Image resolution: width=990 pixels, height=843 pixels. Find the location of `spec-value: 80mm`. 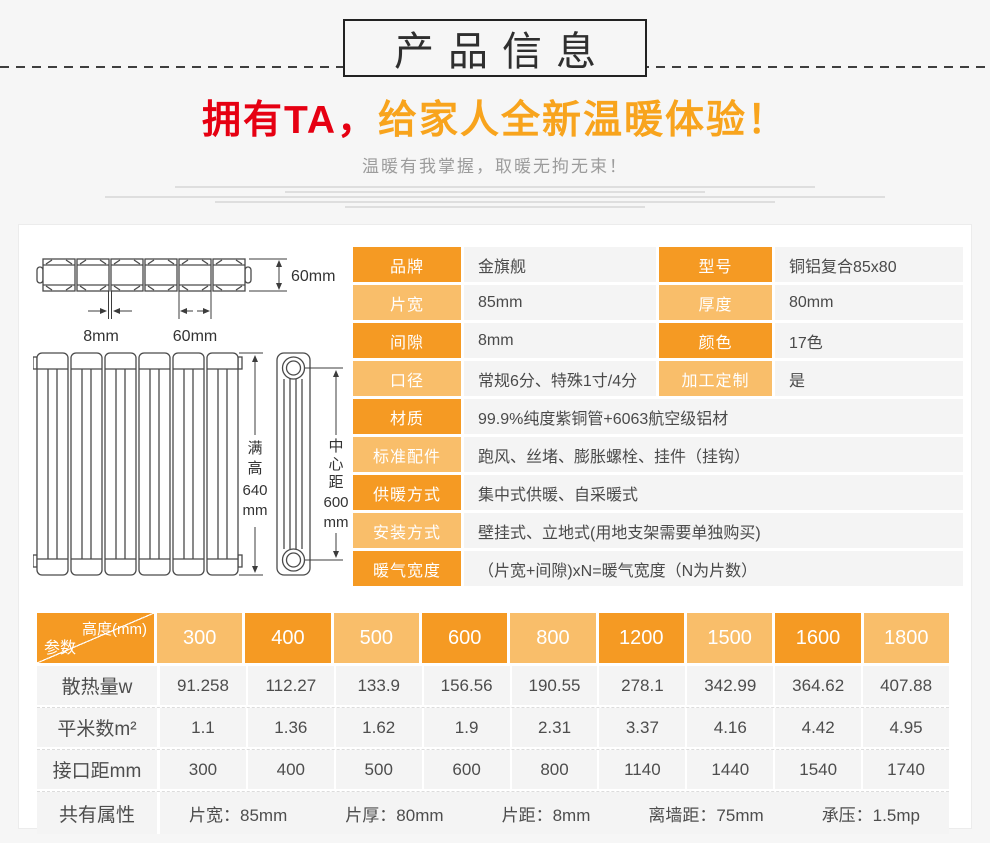

spec-value: 80mm is located at coordinates (869, 302).